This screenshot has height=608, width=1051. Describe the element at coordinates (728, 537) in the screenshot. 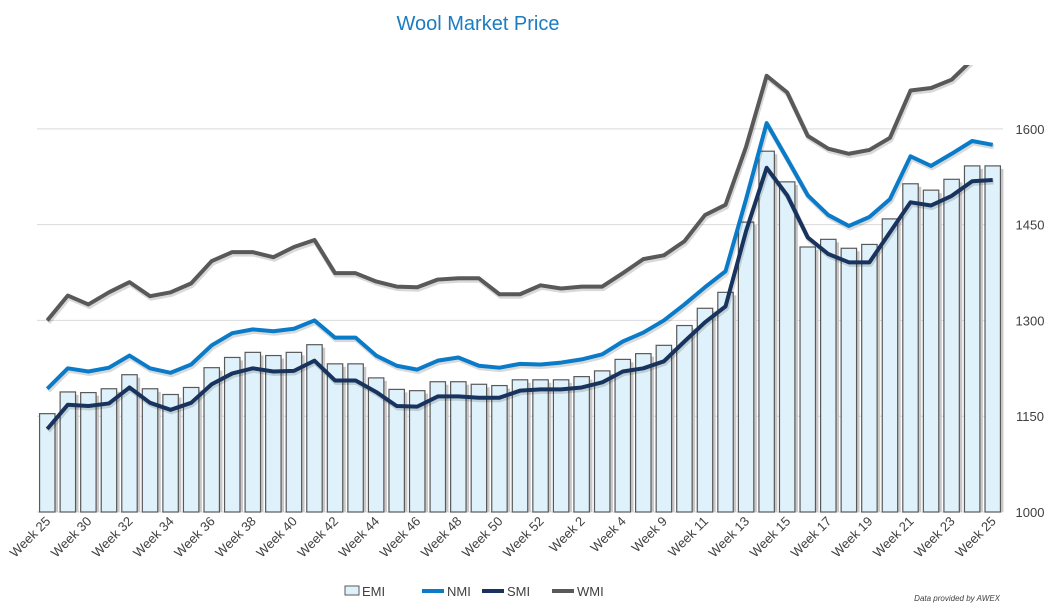

I see `x-tick-label: Week 13` at that location.